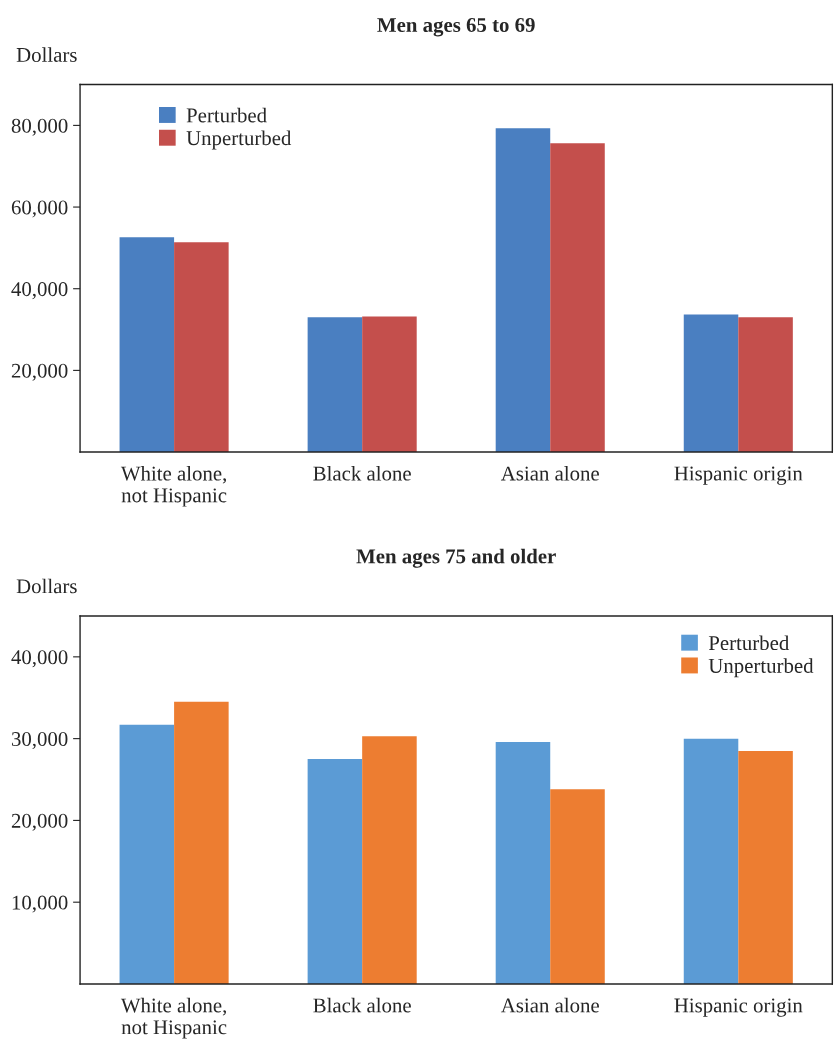 Image resolution: width=834 pixels, height=1044 pixels. Describe the element at coordinates (40, 904) in the screenshot. I see `y-tick-label: 10,000` at that location.